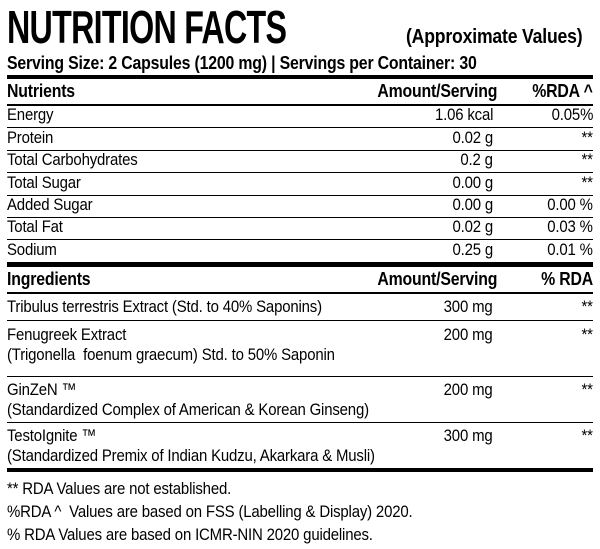  What do you see at coordinates (119, 488) in the screenshot?
I see `footnote-rda-not-established: ** RDA Values are not established.` at bounding box center [119, 488].